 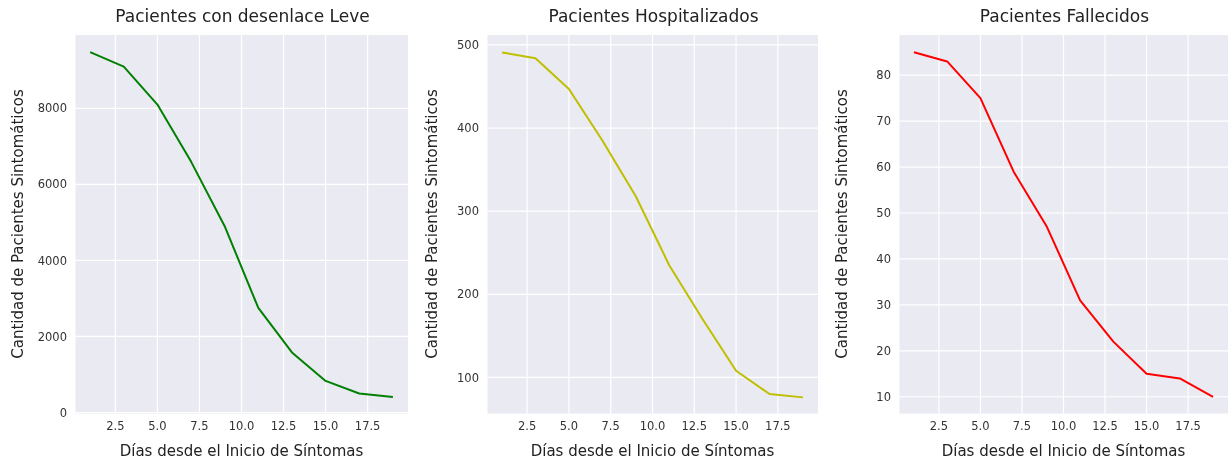 I want to click on y-tick-label: 500, so click(x=468, y=45).